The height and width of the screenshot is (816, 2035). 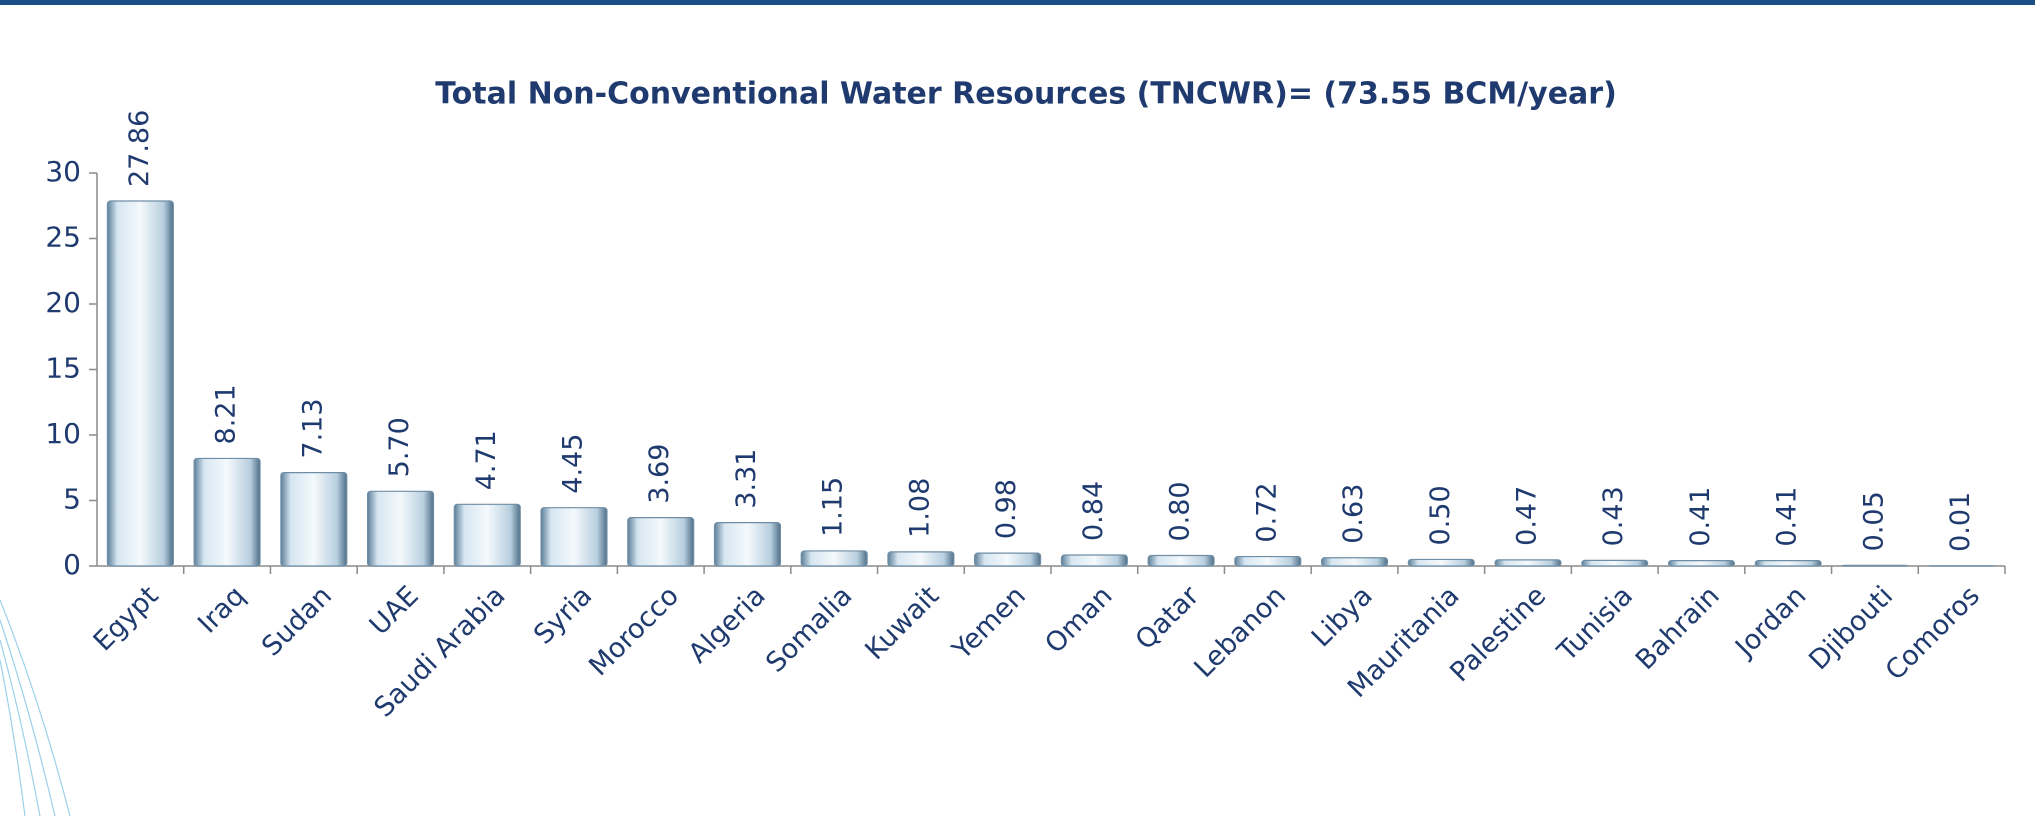 I want to click on value-label: 4.45, so click(x=573, y=464).